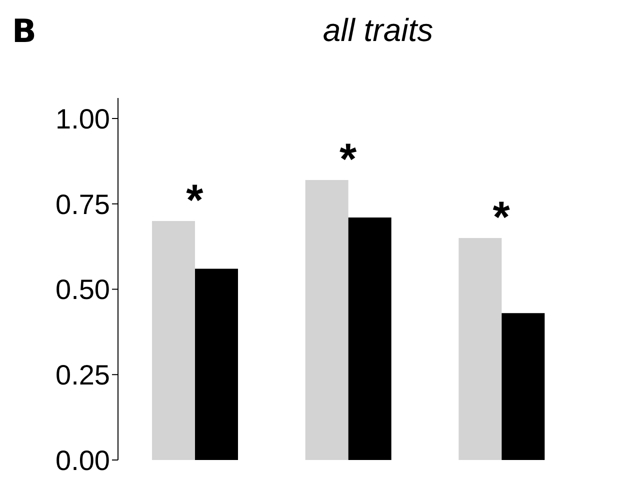 Image resolution: width=626 pixels, height=478 pixels. I want to click on y-tick-label: 1.00, so click(83, 118).